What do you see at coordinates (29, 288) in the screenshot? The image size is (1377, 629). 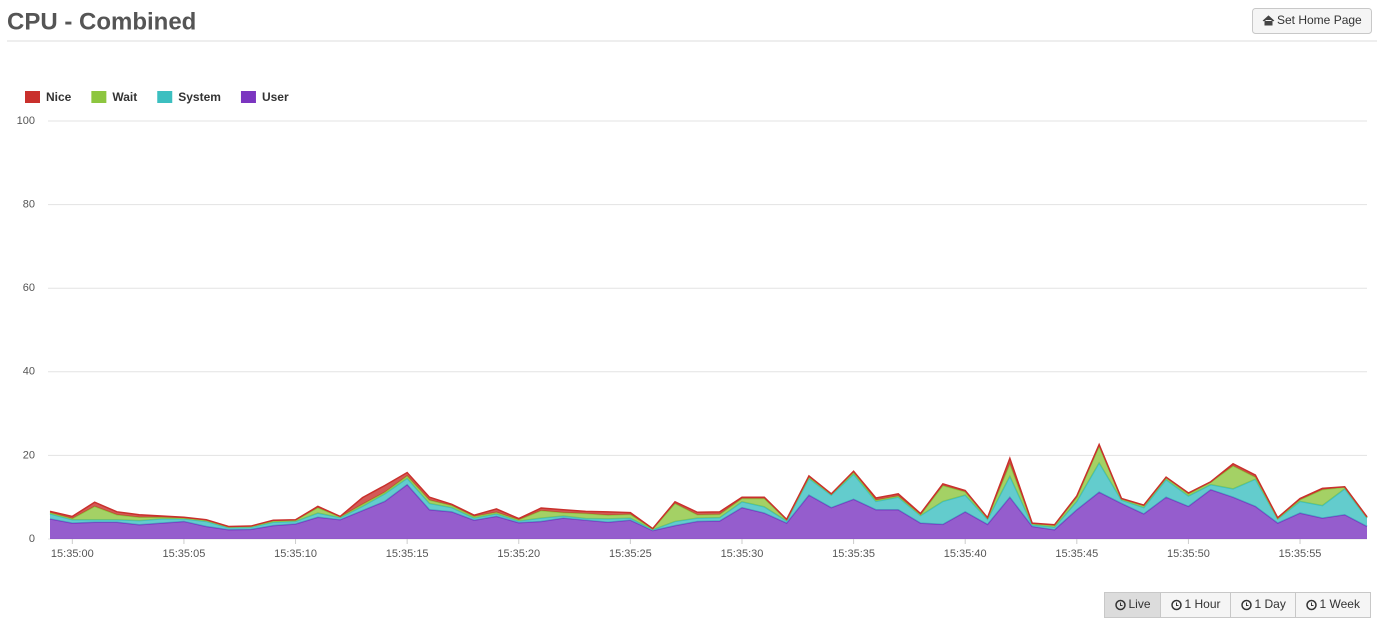 I see `y-tick-label: 60` at bounding box center [29, 288].